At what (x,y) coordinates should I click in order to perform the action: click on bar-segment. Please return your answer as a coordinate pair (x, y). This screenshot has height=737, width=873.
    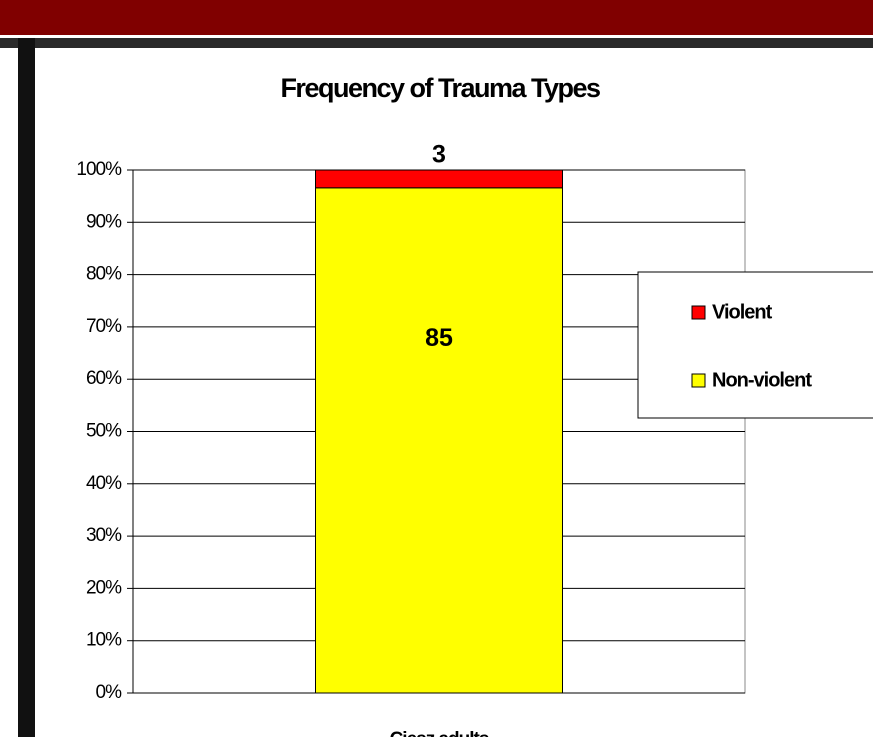
    Looking at the image, I should click on (439, 179).